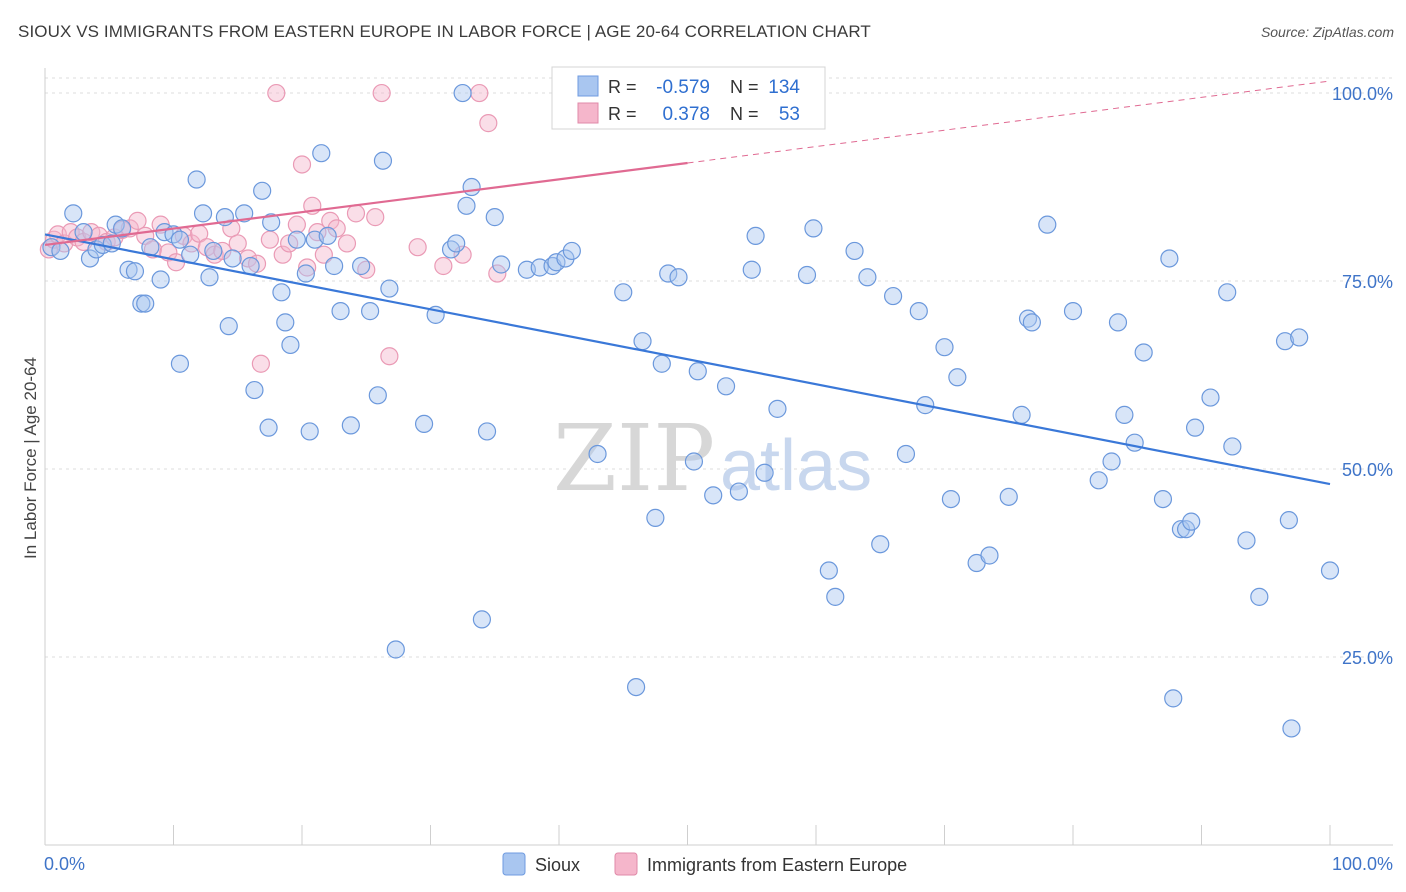 This screenshot has width=1406, height=892. I want to click on stats-n-label-immigrants: N =, so click(744, 114).